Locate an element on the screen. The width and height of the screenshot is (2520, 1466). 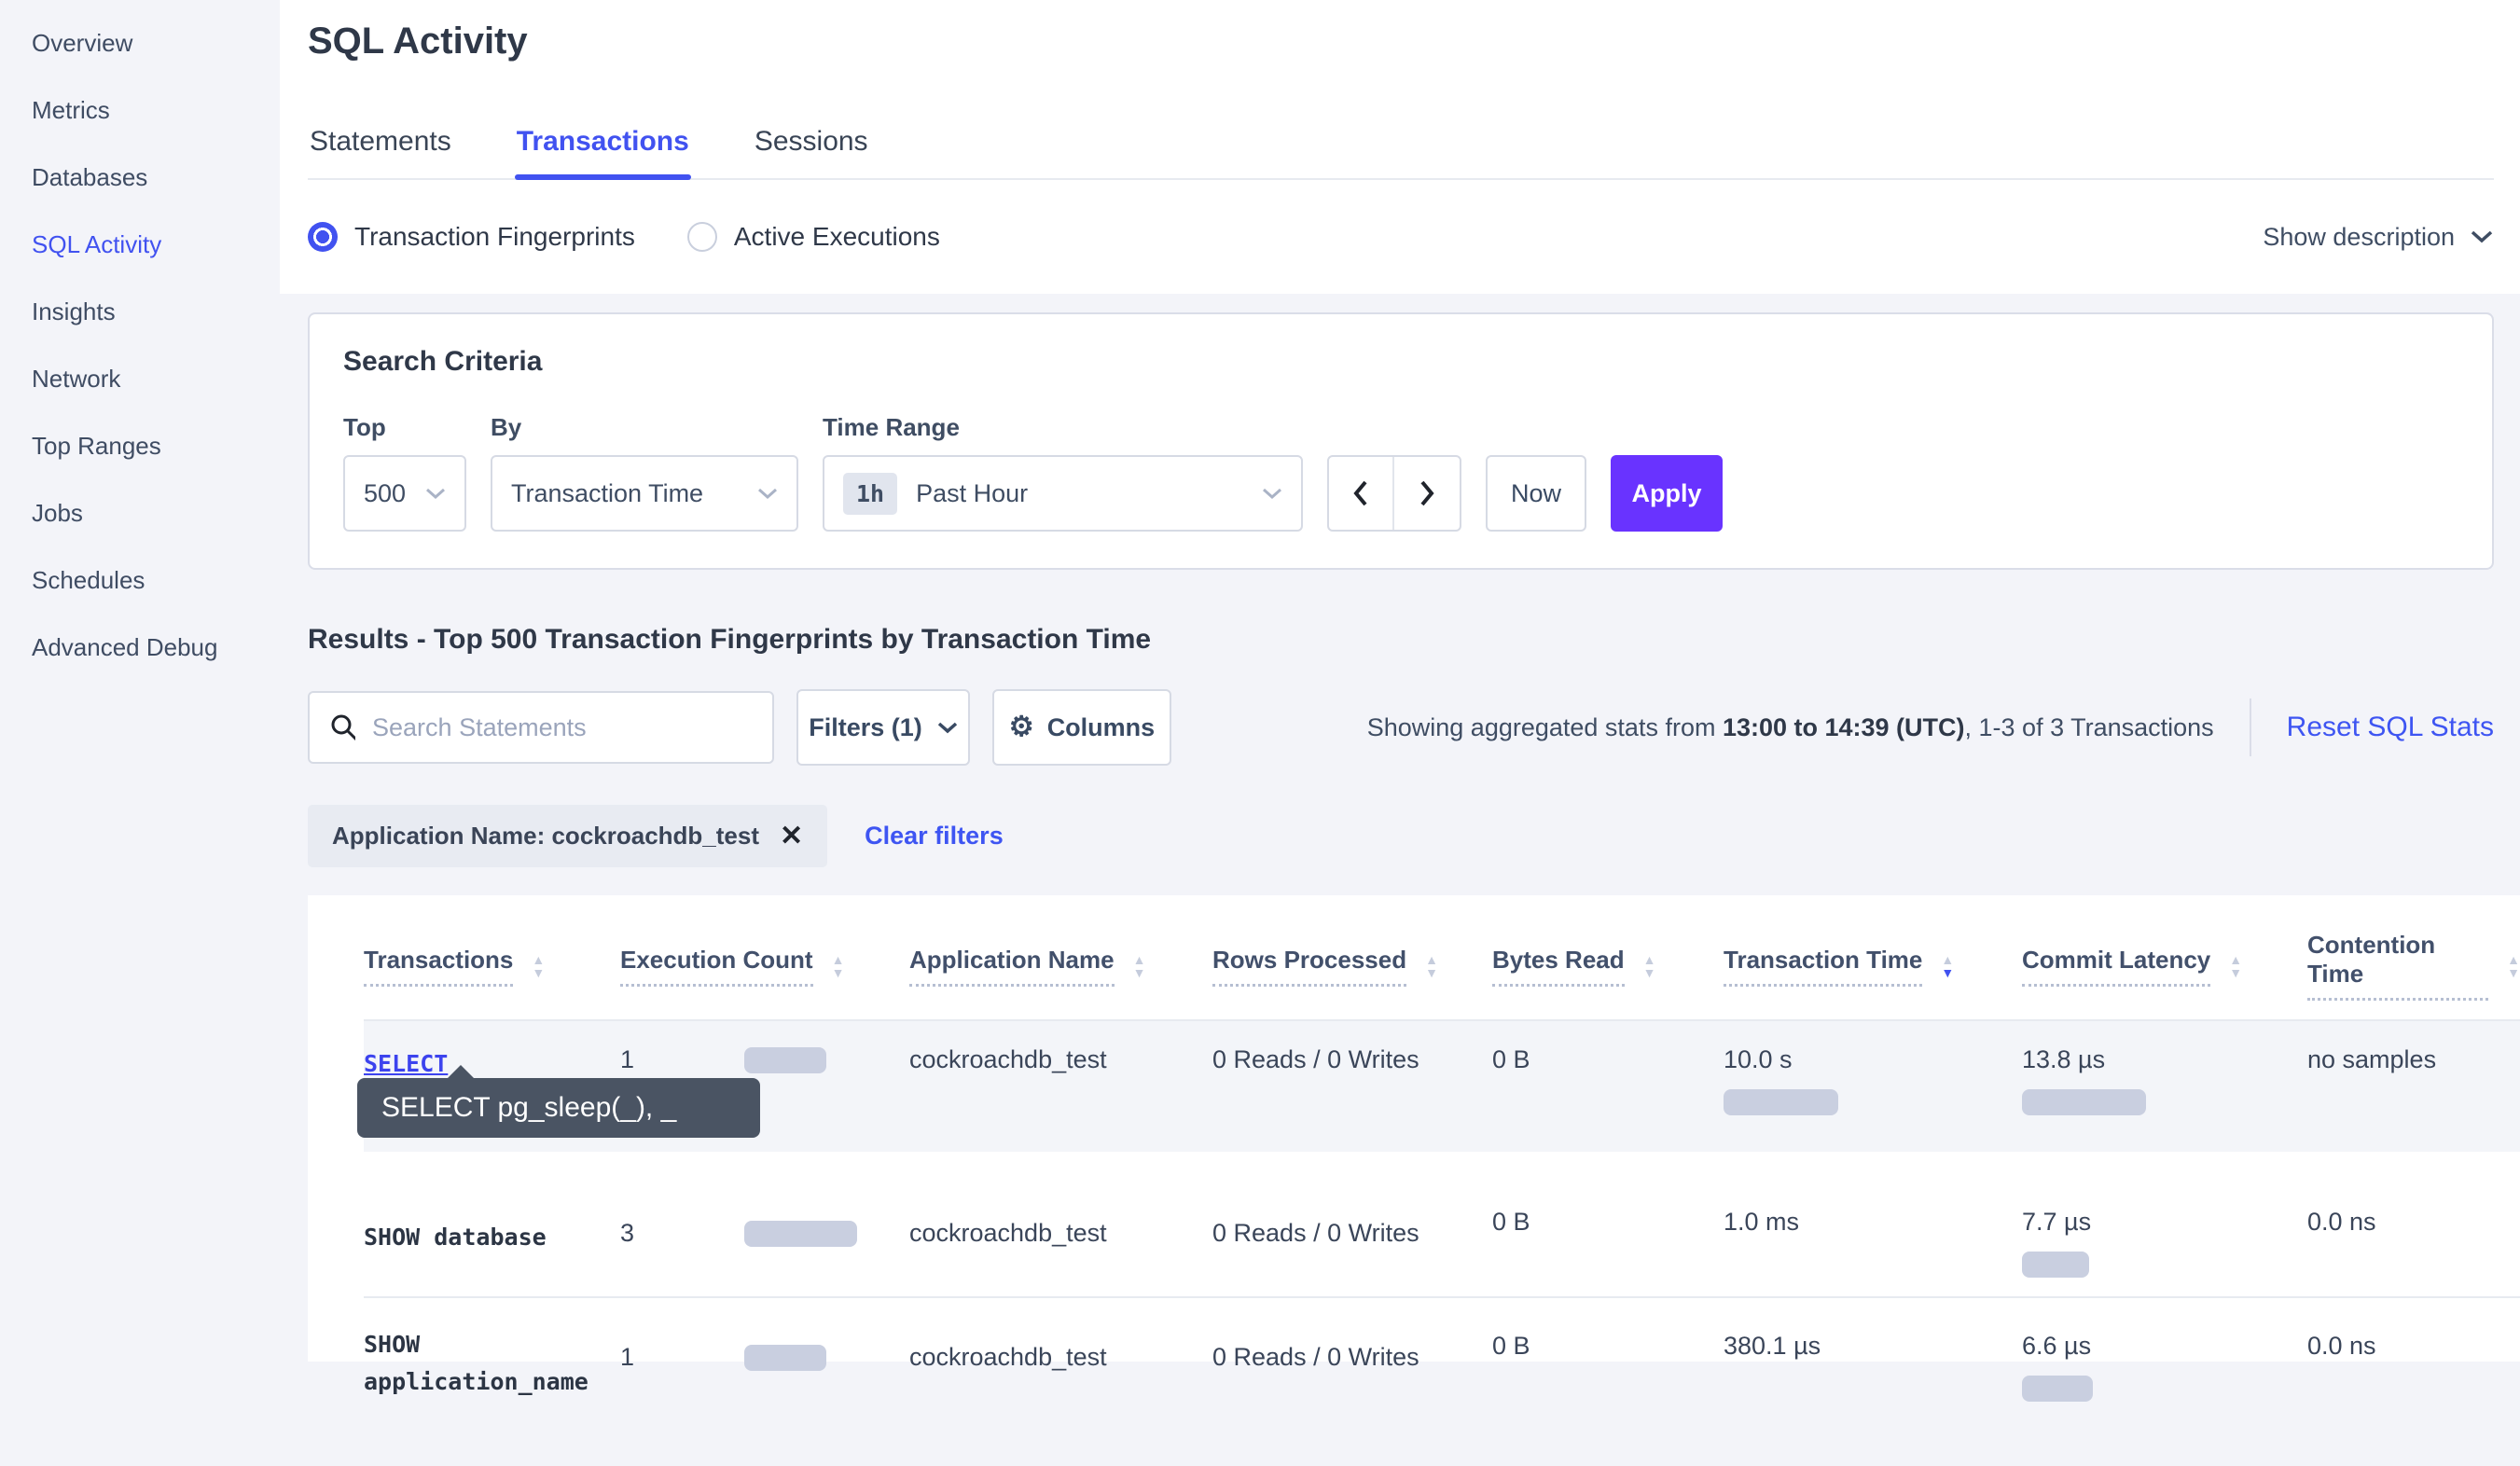
now-button: Now is located at coordinates (1536, 493).